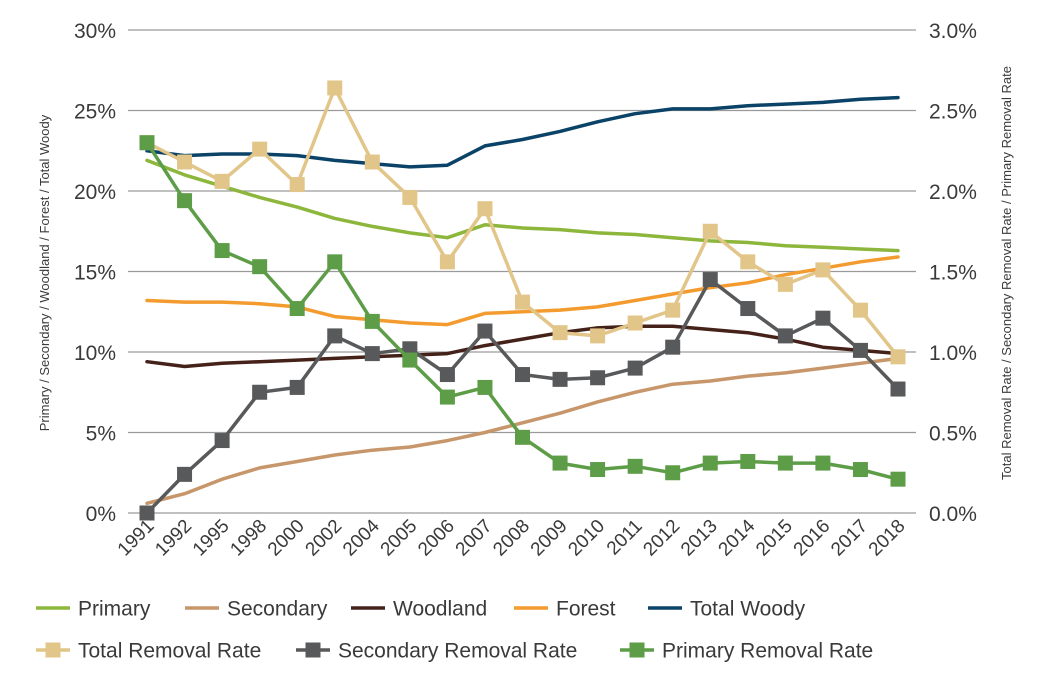  I want to click on legend-label: Total Removal Rate, so click(169, 651).